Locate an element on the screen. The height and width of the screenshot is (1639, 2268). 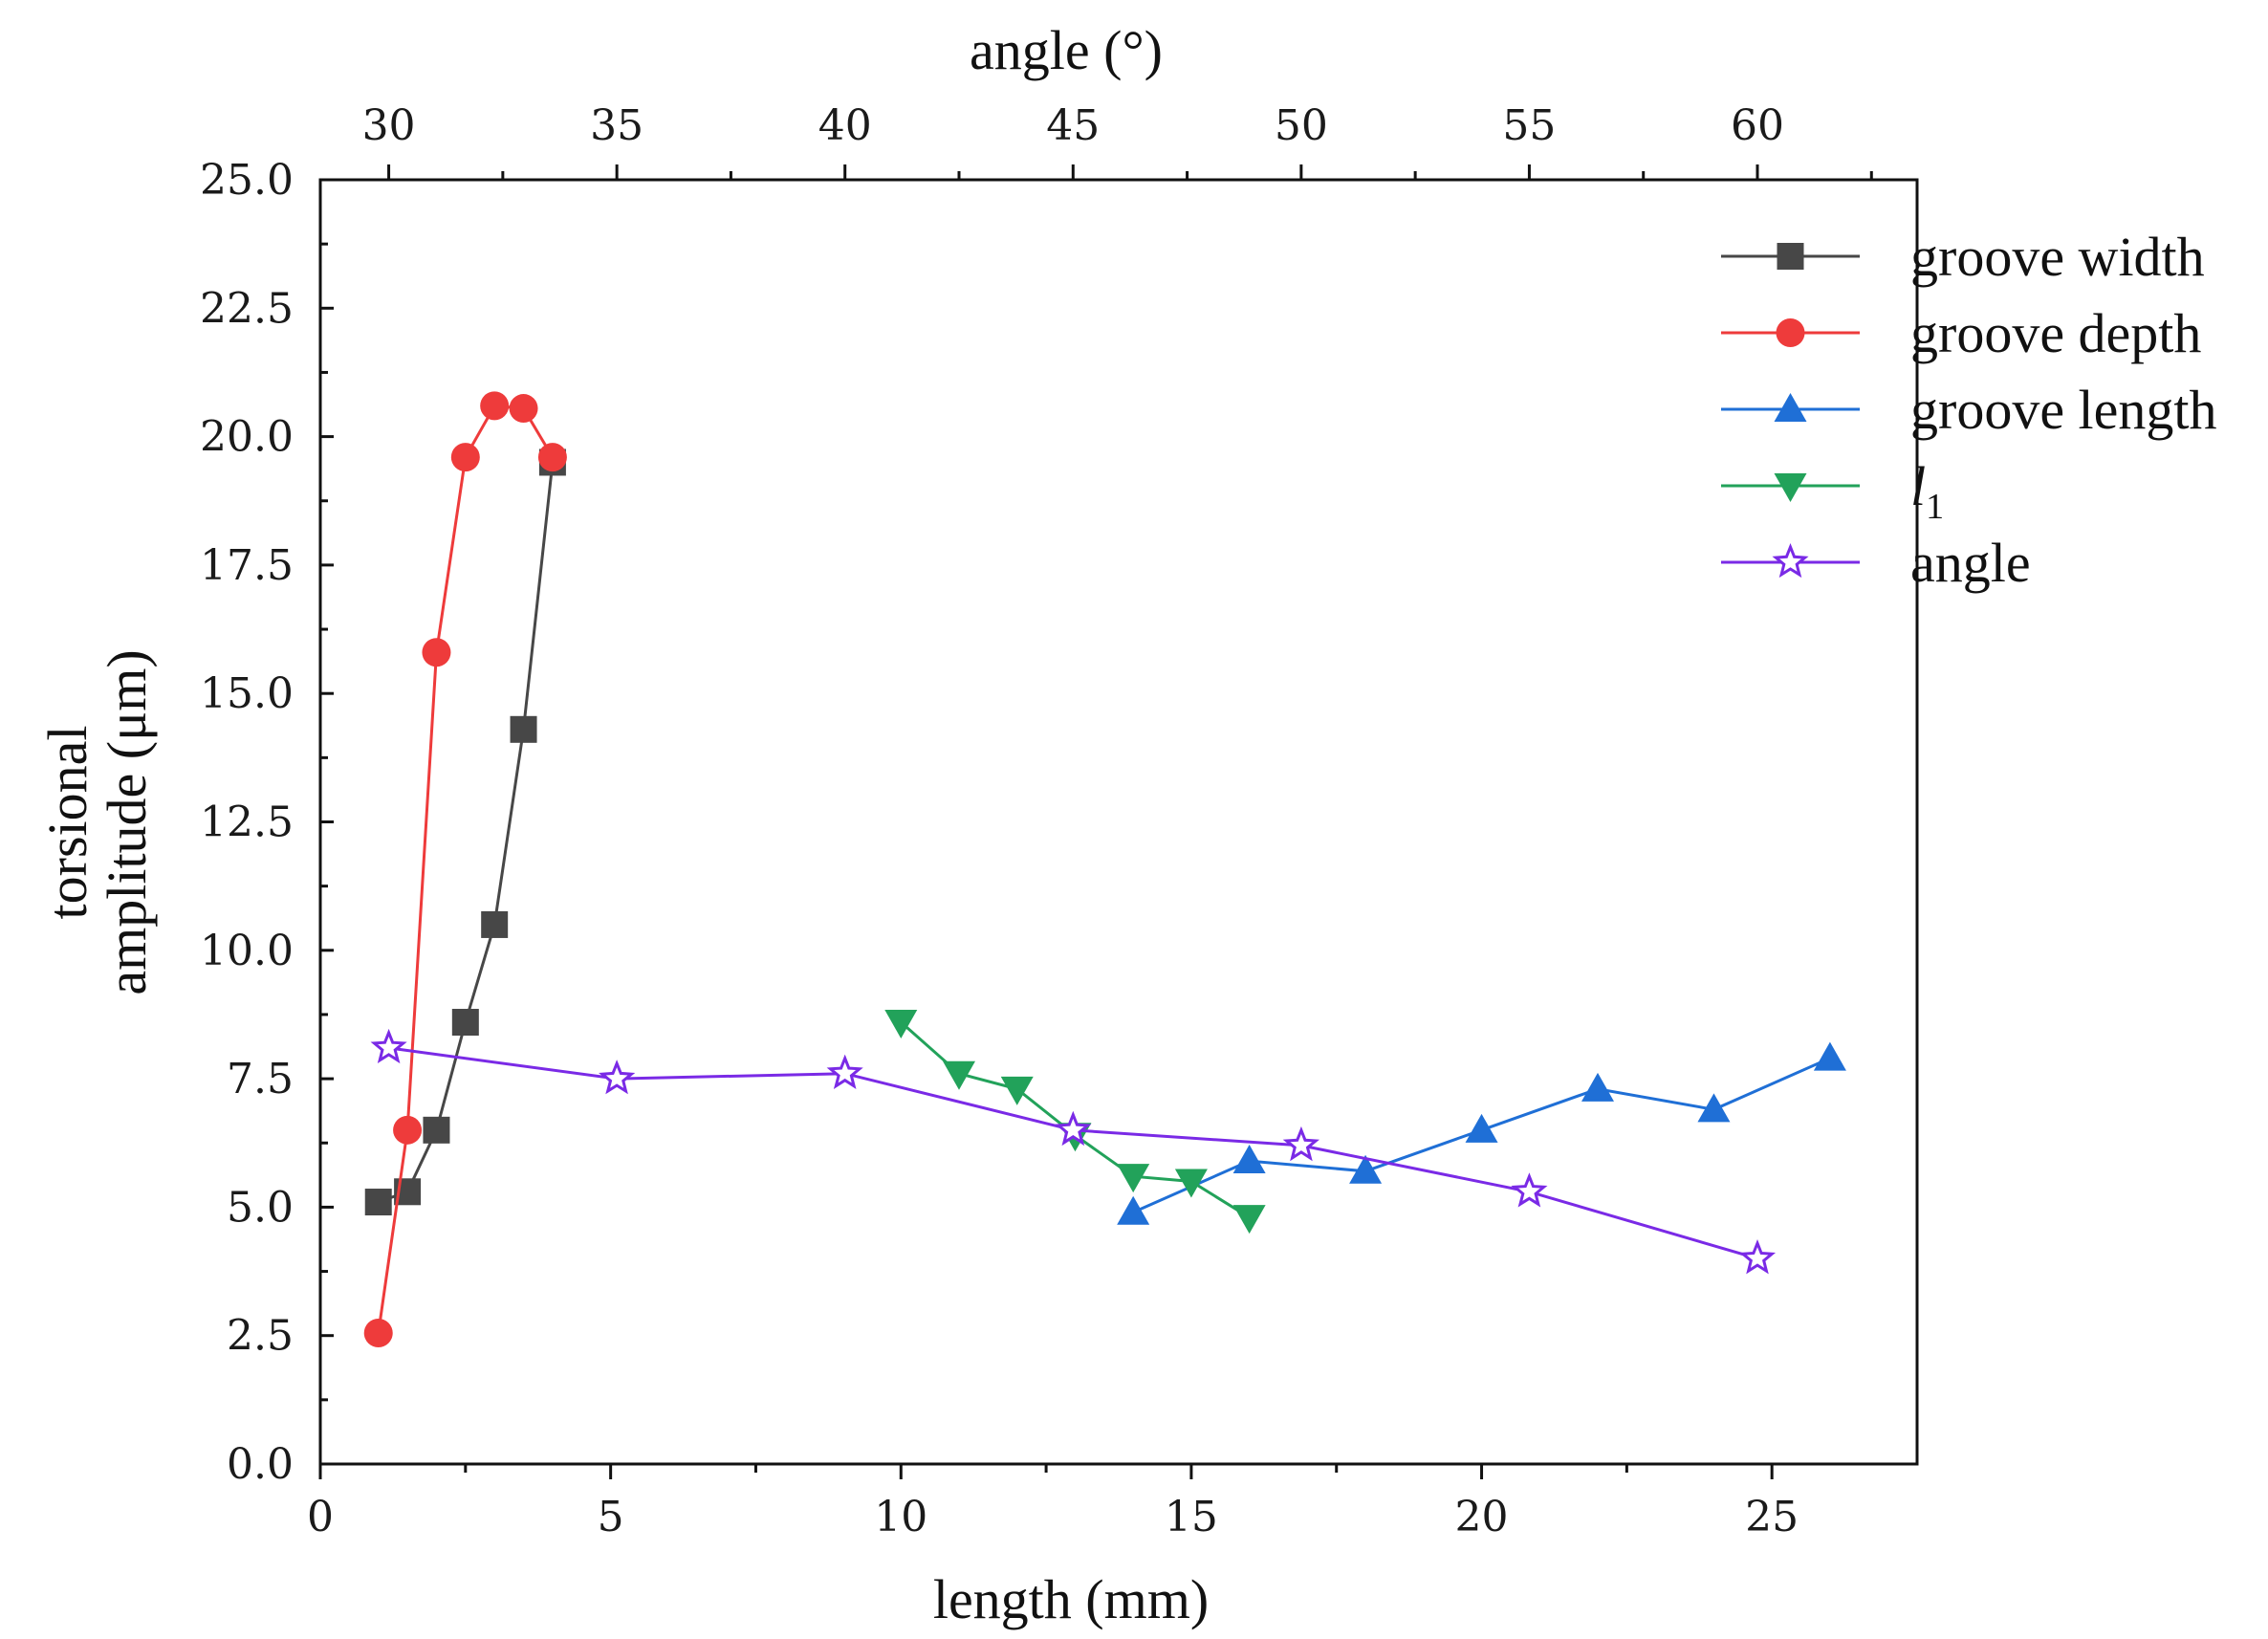
y-axis-title: torsional amplitude (μm) is located at coordinates (97, 822).